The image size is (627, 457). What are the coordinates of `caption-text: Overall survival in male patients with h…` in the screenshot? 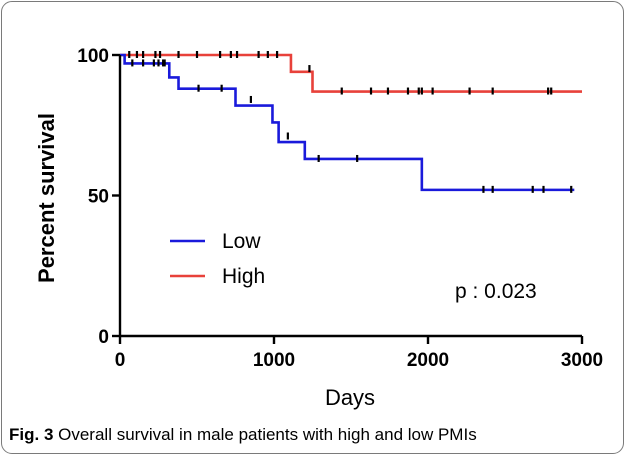 It's located at (265, 434).